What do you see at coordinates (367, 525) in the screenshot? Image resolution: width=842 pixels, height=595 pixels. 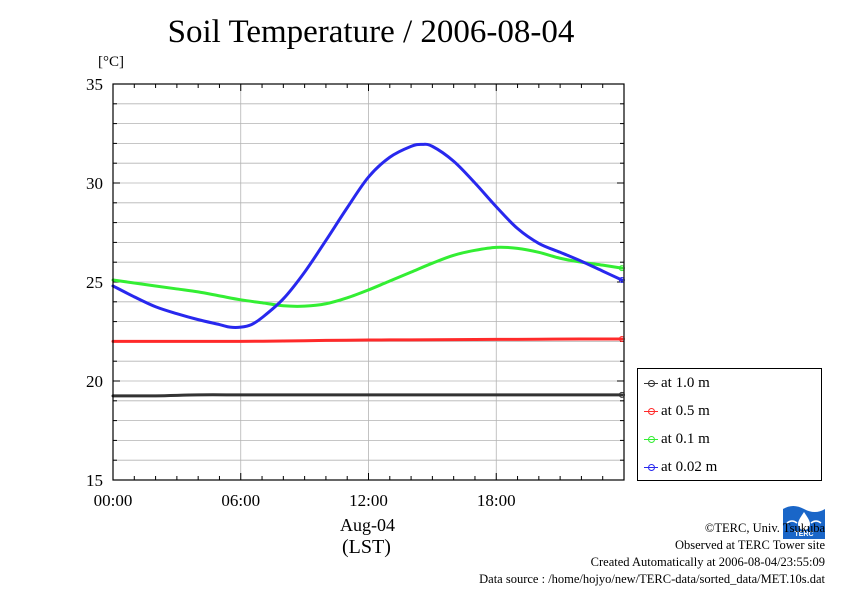 I see `x-axis-date-label: Aug-04` at bounding box center [367, 525].